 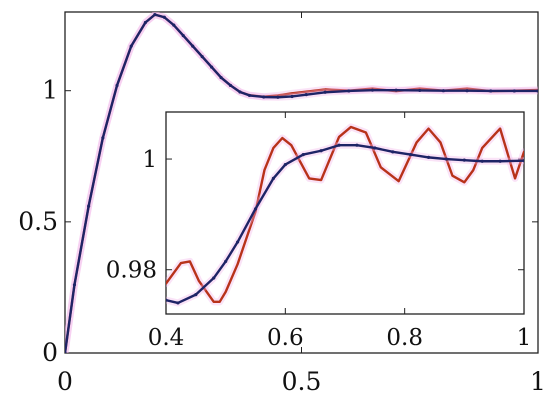 I want to click on main-y-tick-label: 1, so click(x=50, y=90).